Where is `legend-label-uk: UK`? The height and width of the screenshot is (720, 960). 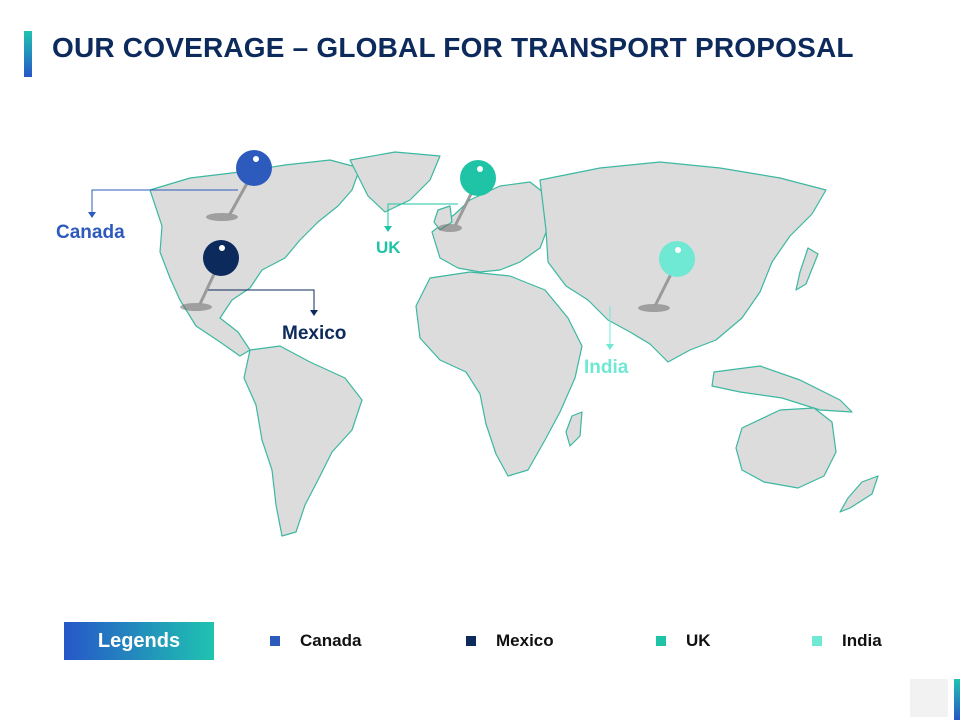 legend-label-uk: UK is located at coordinates (698, 640).